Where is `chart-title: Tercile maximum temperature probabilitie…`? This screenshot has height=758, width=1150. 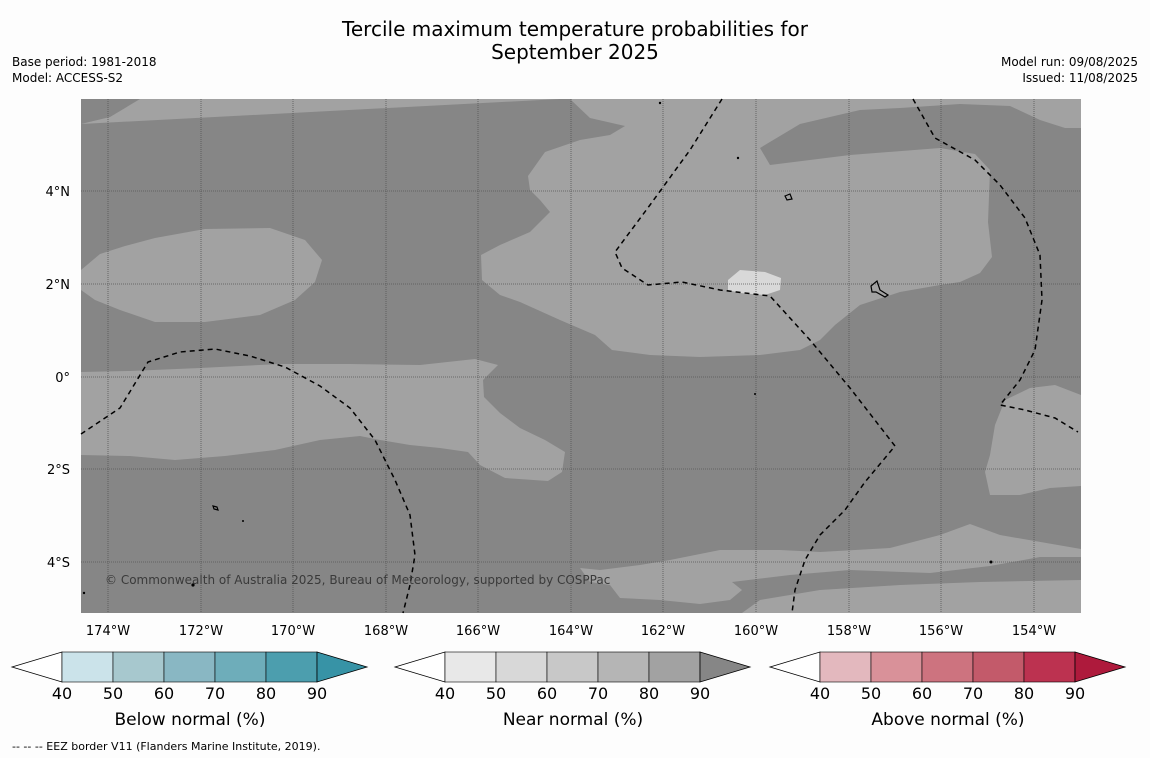 chart-title: Tercile maximum temperature probabilitie… is located at coordinates (575, 41).